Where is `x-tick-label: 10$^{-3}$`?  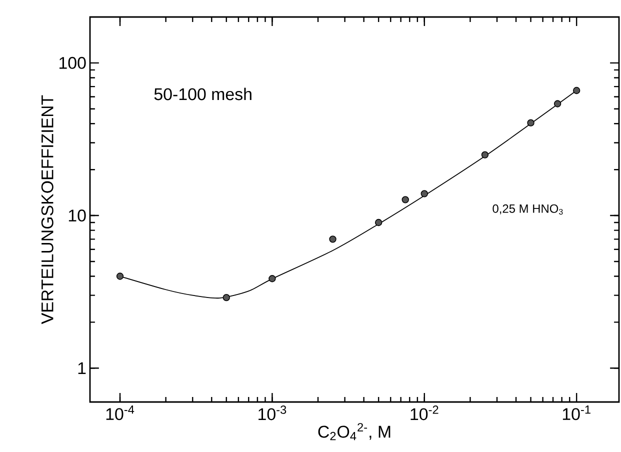 x-tick-label: 10$^{-3}$ is located at coordinates (272, 413).